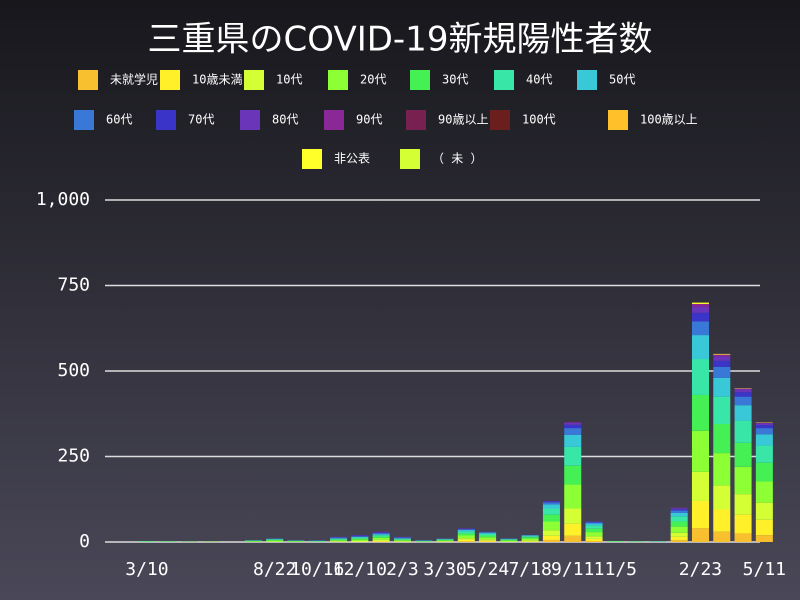  Describe the element at coordinates (352, 159) in the screenshot. I see `legend-label: 非公表` at that location.